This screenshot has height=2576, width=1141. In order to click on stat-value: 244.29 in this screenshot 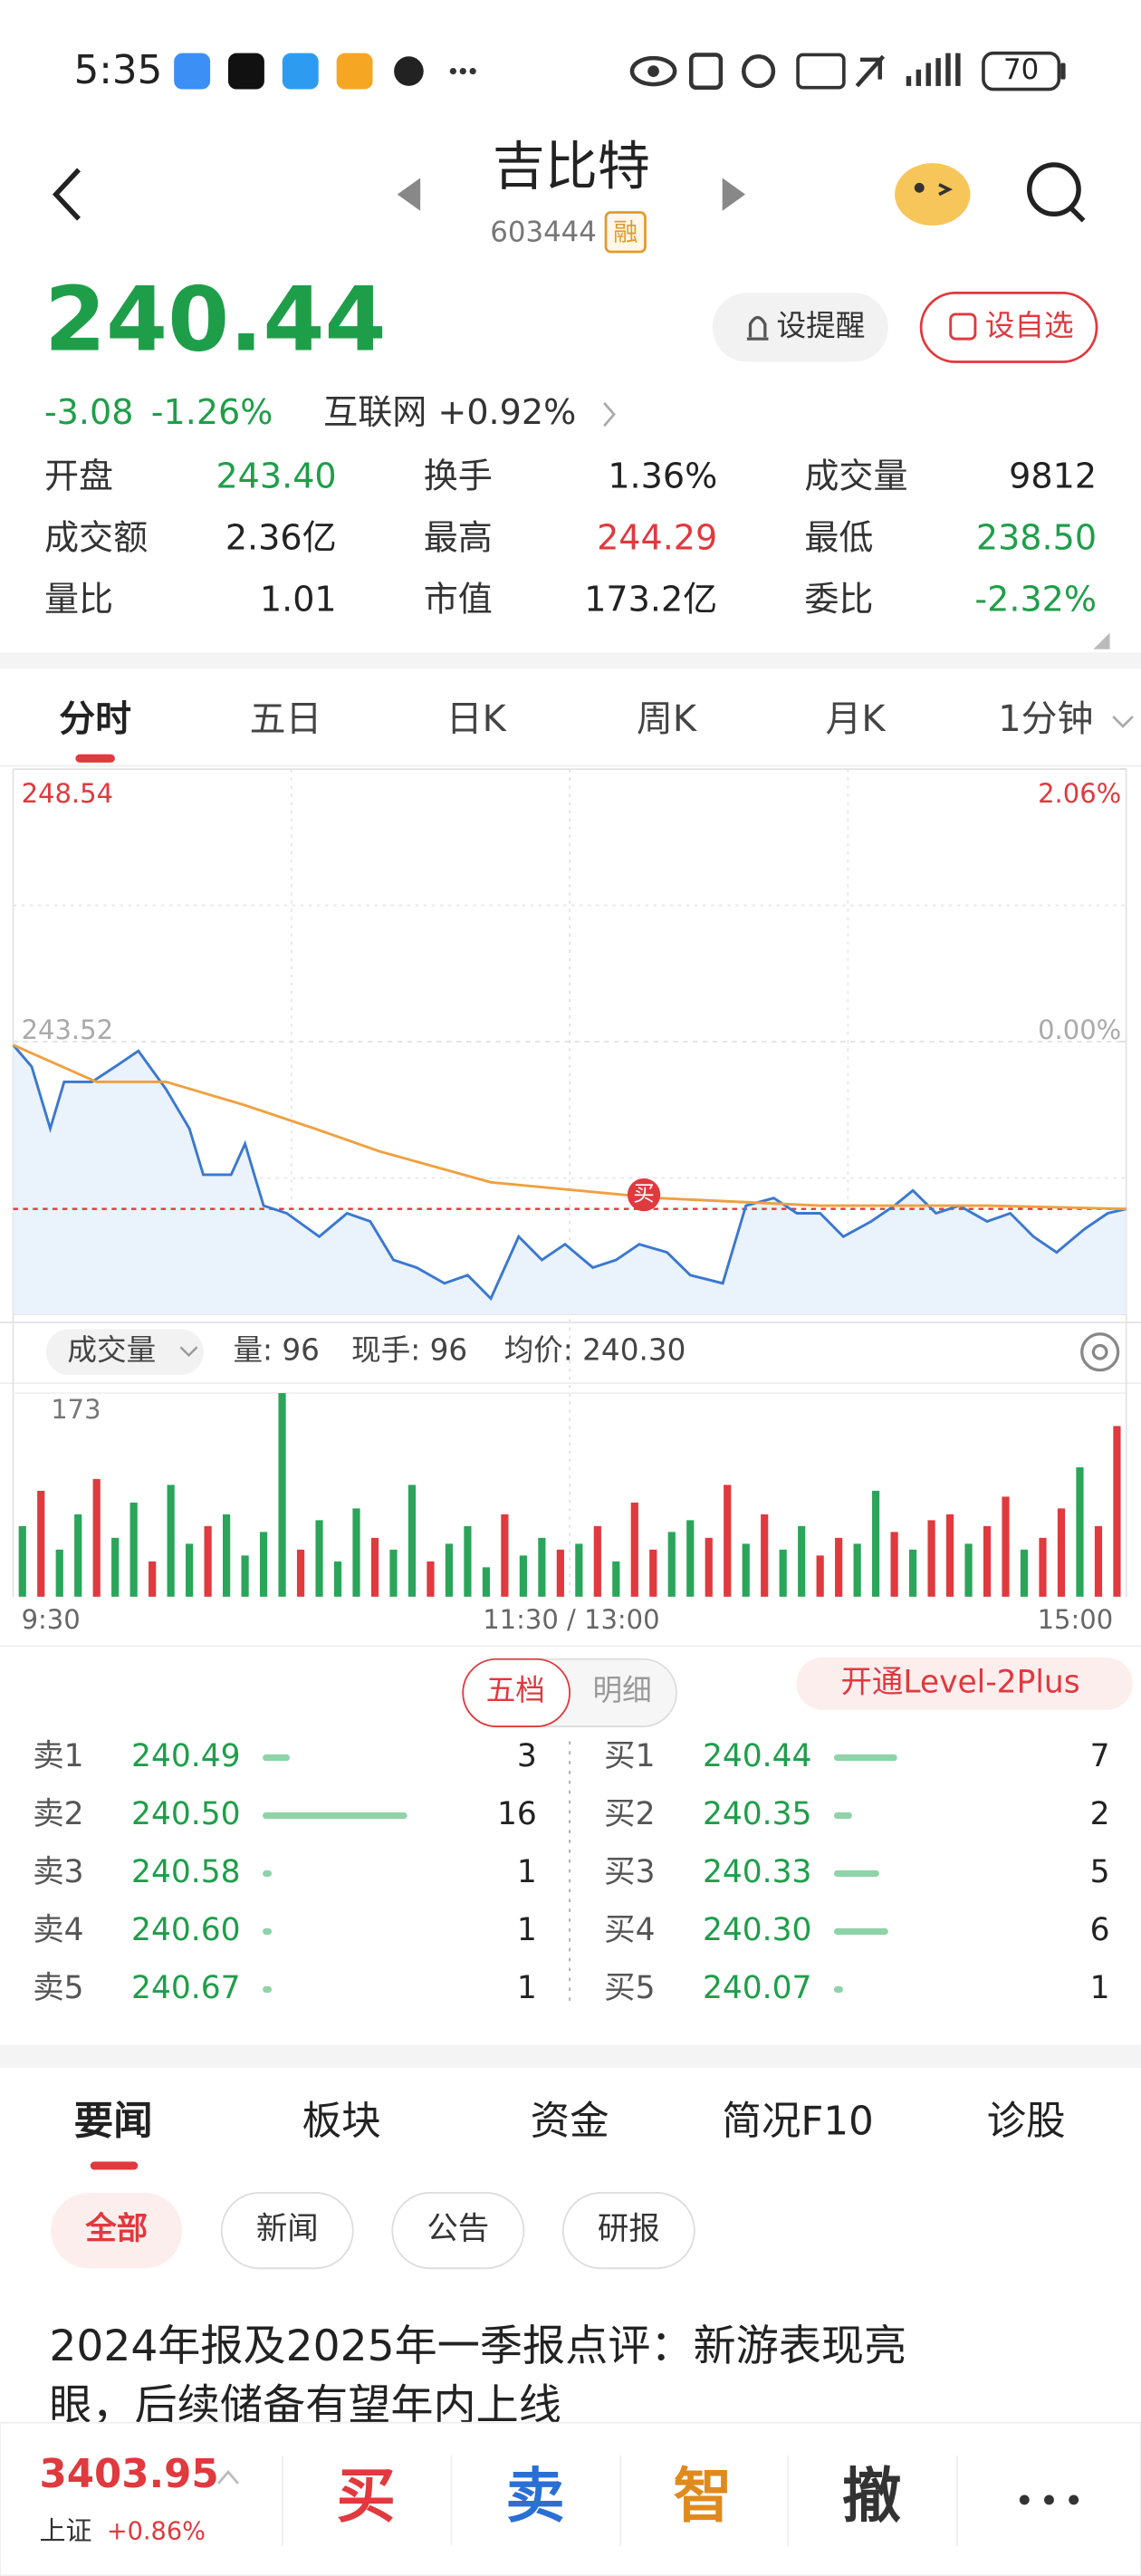, I will do `click(657, 538)`.